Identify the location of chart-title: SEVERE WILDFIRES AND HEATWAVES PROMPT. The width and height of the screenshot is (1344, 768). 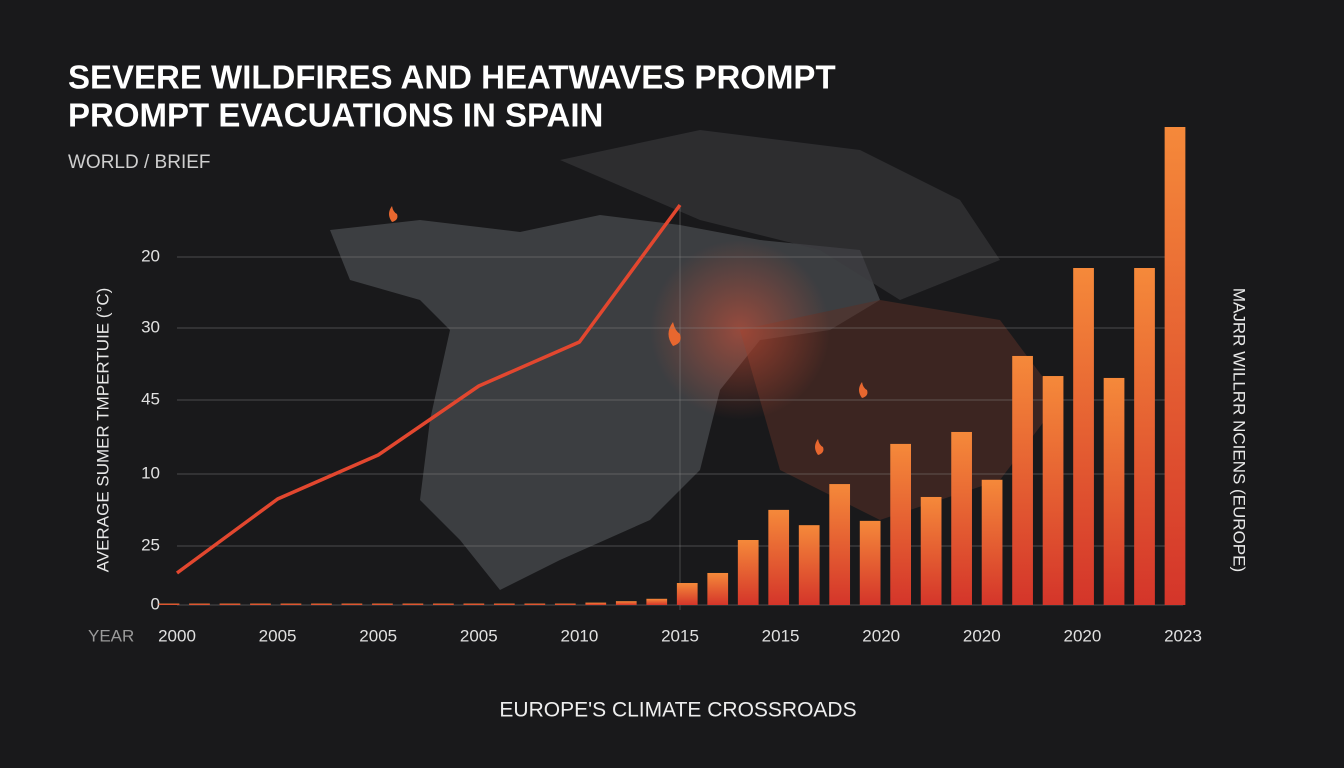
(452, 77).